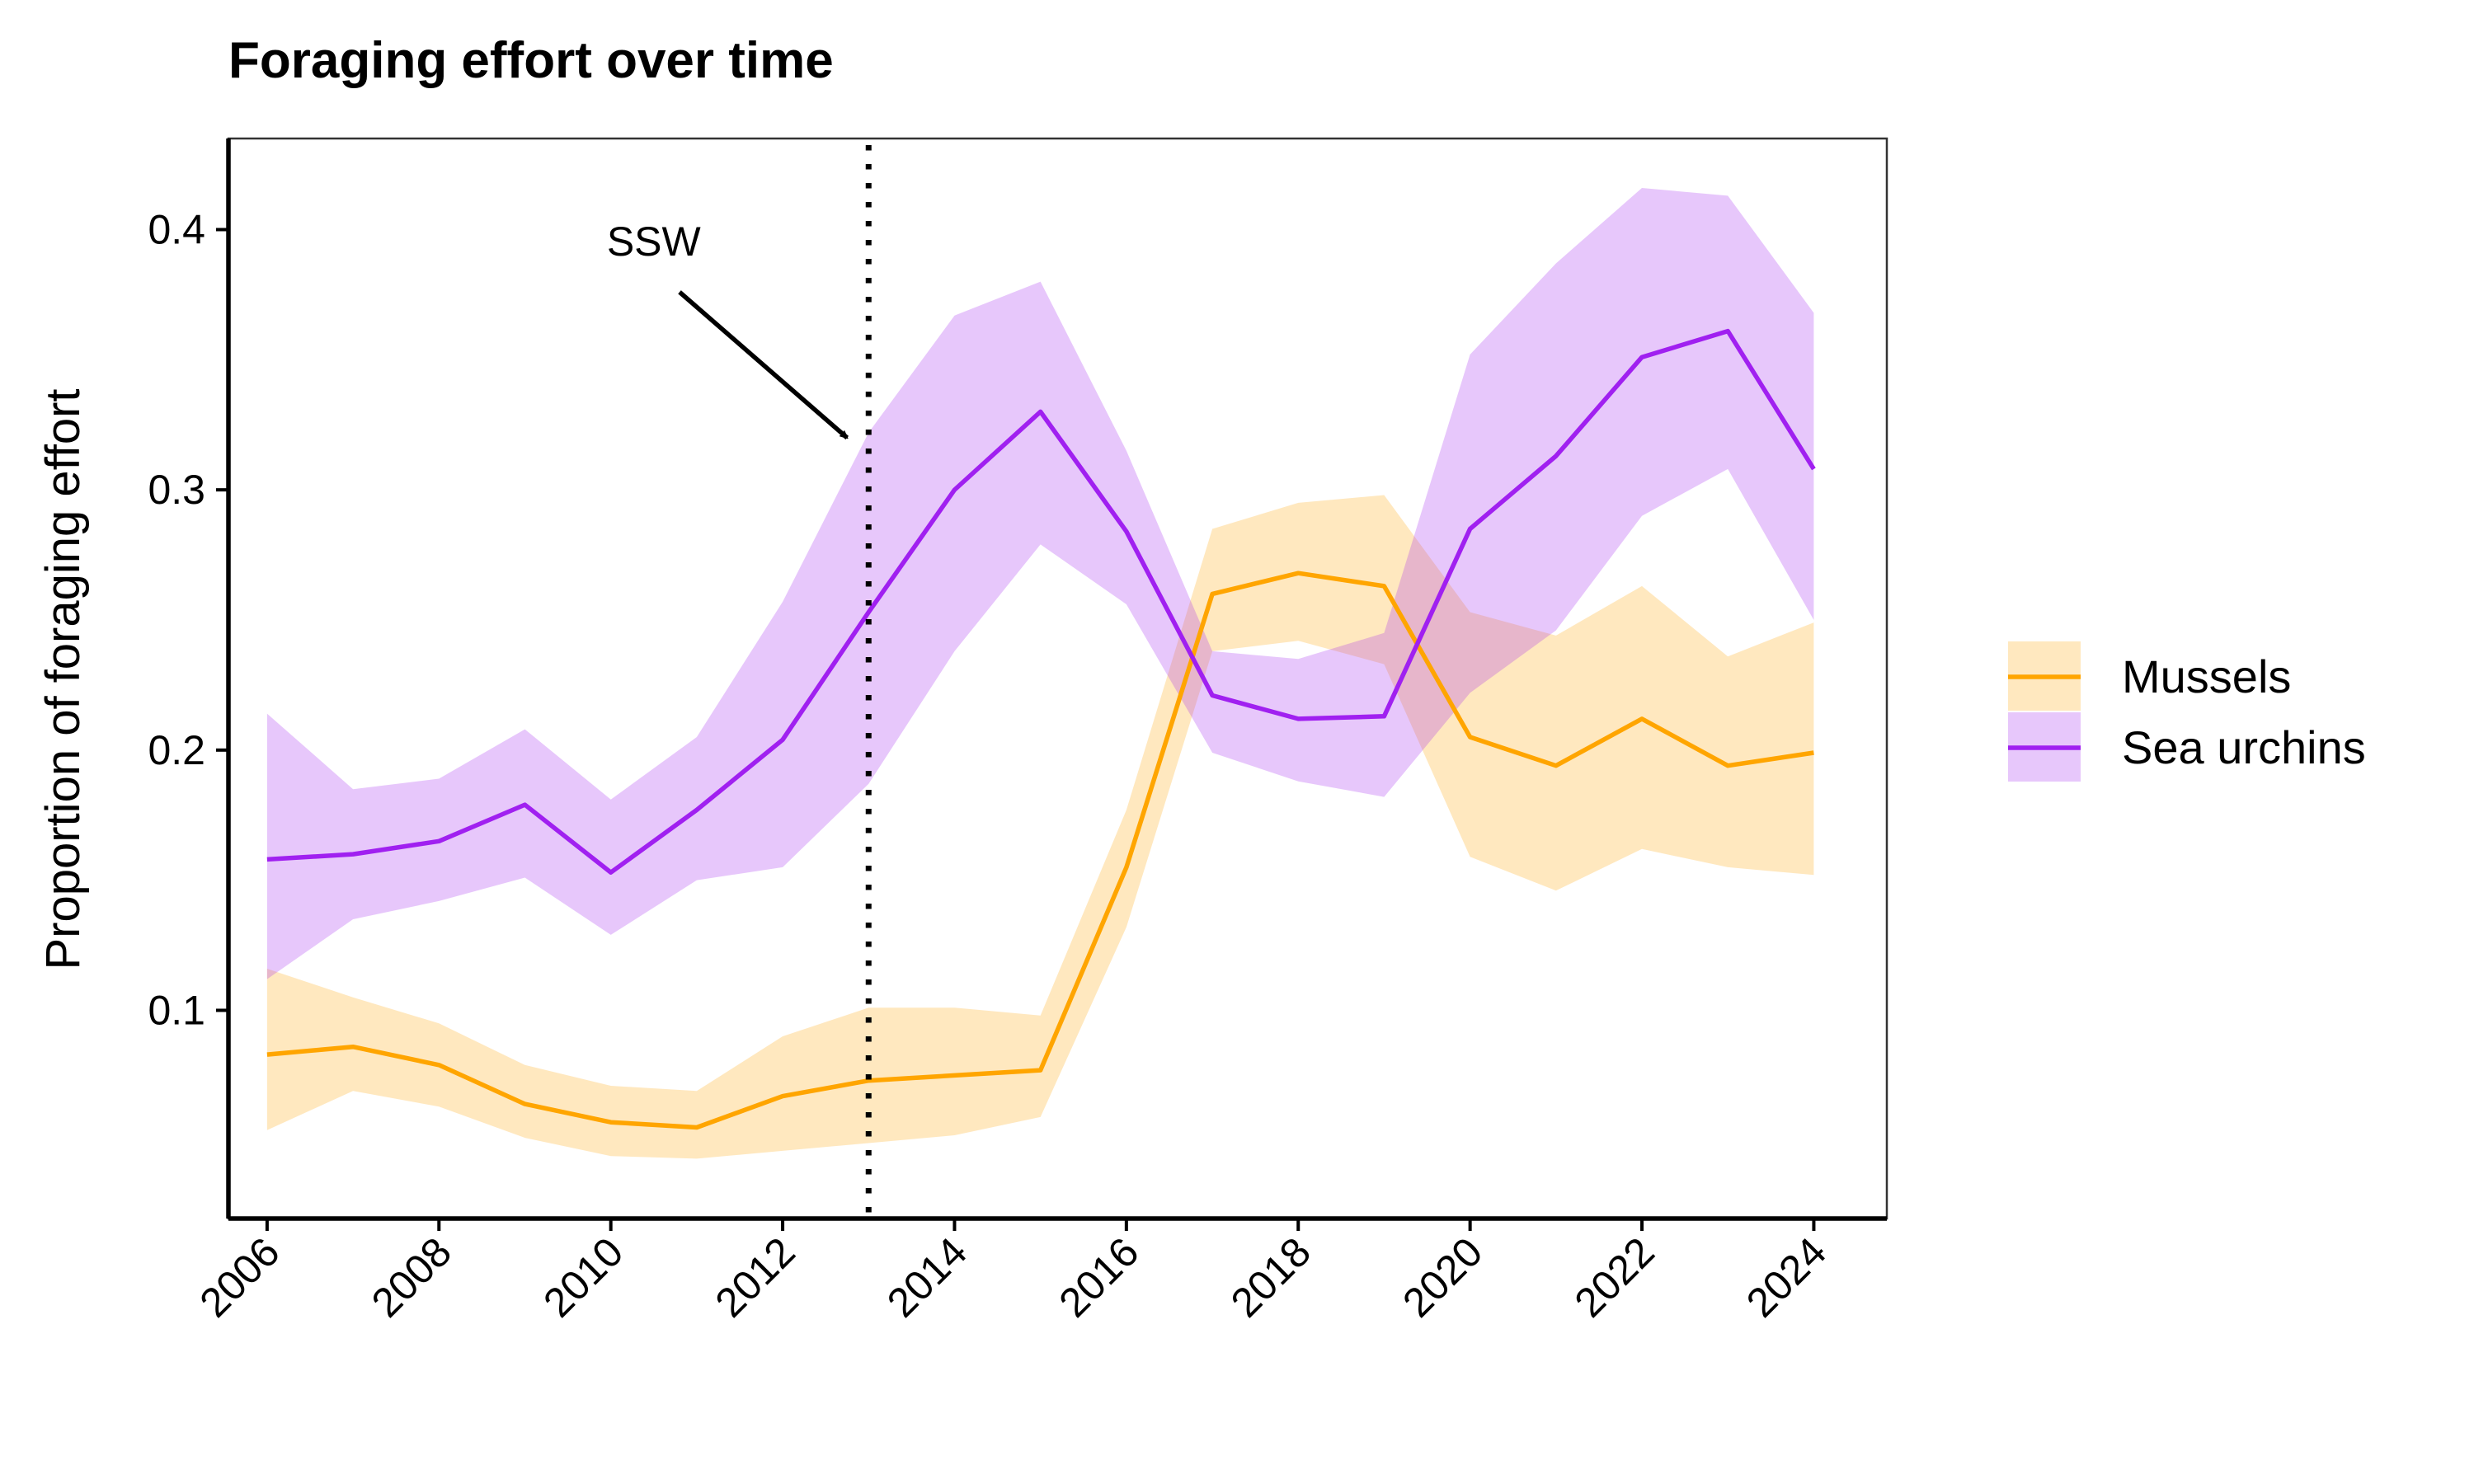  Describe the element at coordinates (531, 60) in the screenshot. I see `chart-title: Foraging effort over time` at that location.